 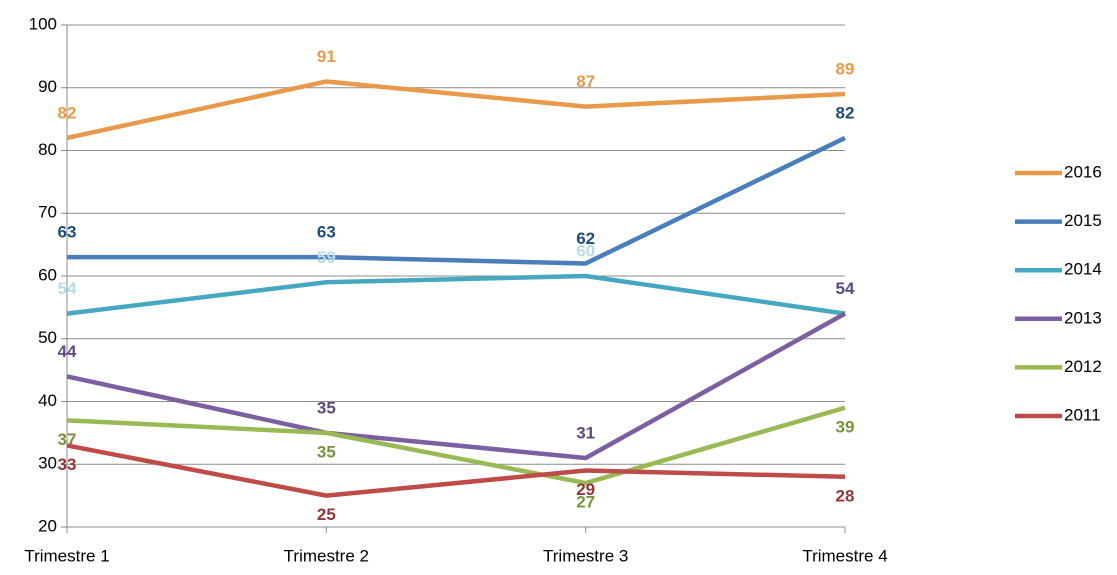 I want to click on legend-label: 2012, so click(x=1083, y=366).